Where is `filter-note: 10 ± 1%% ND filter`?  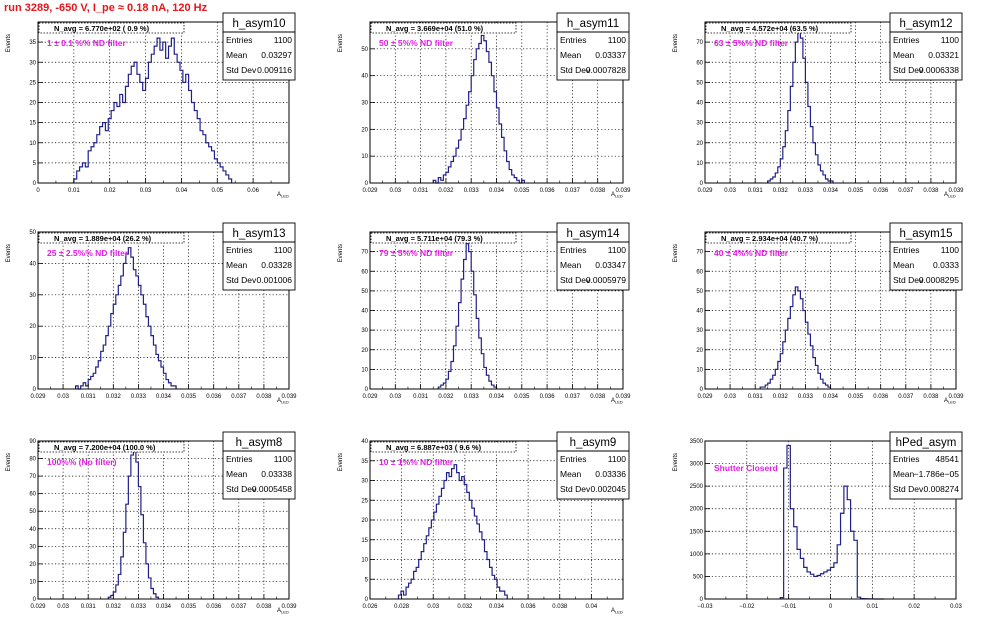
filter-note: 10 ± 1%% ND filter is located at coordinates (416, 462).